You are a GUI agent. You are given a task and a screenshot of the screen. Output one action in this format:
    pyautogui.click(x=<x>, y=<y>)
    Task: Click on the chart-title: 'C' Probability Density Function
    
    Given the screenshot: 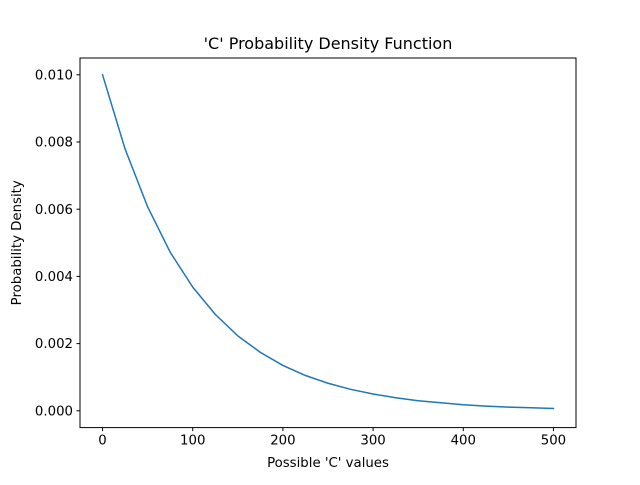 What is the action you would take?
    pyautogui.click(x=328, y=43)
    